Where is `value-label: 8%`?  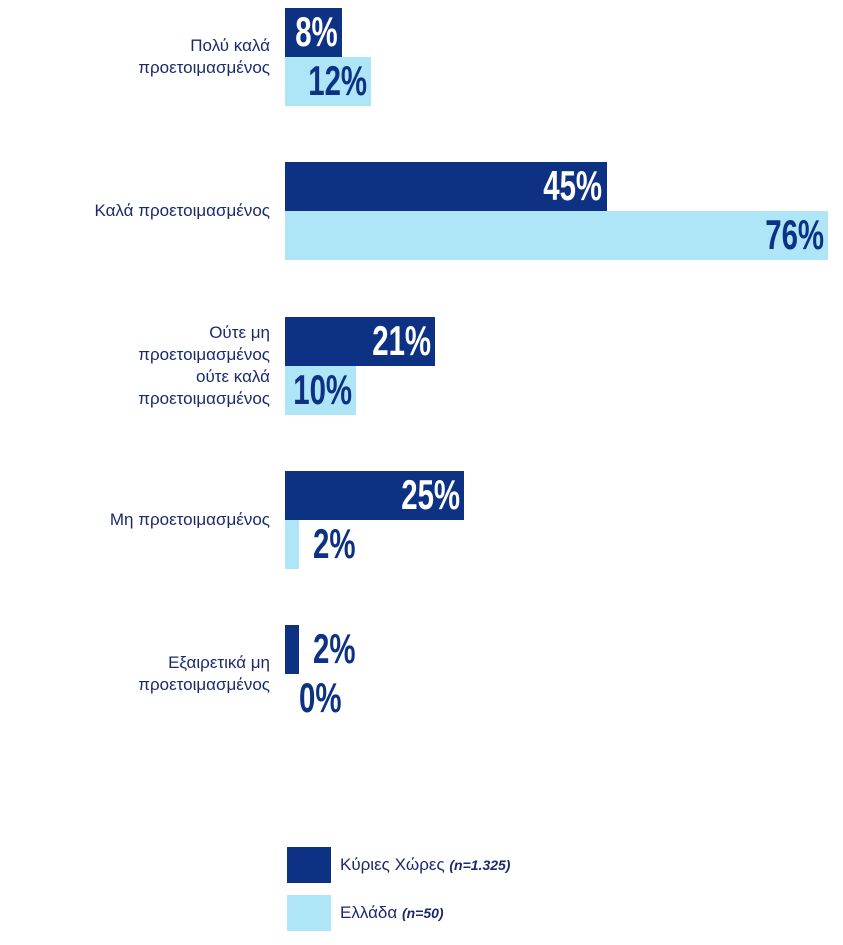
value-label: 8% is located at coordinates (307, 32).